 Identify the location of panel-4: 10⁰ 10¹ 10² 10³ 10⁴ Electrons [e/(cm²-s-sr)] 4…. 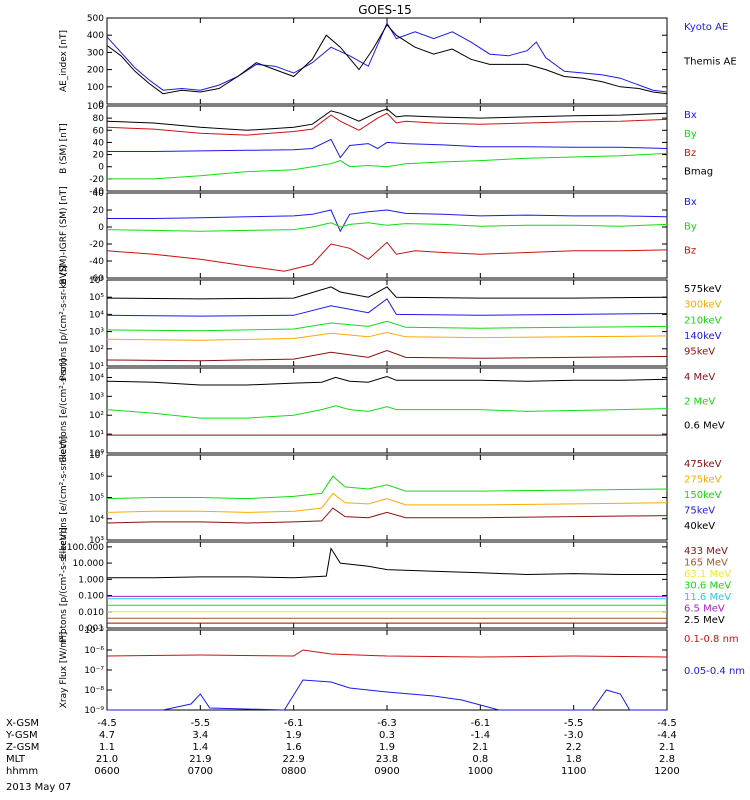
(392, 411).